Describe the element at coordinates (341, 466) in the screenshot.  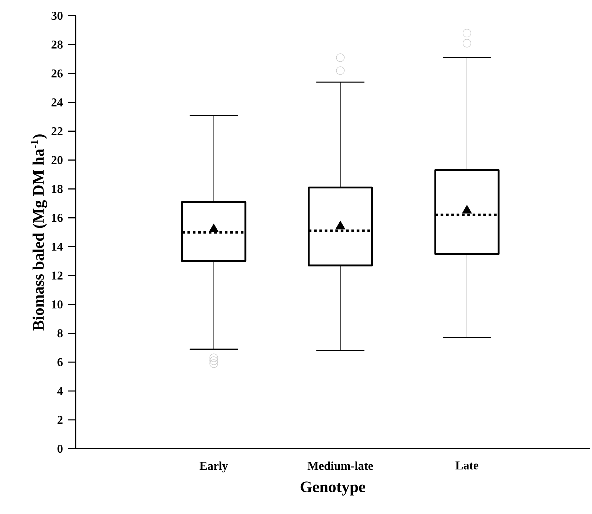
I see `x-tick-label: Medium-late` at that location.